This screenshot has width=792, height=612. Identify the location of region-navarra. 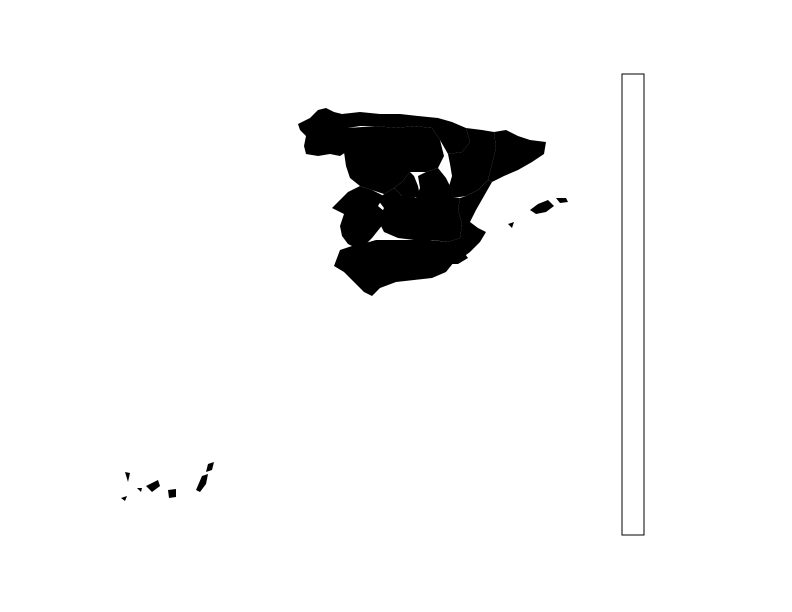
(451, 138).